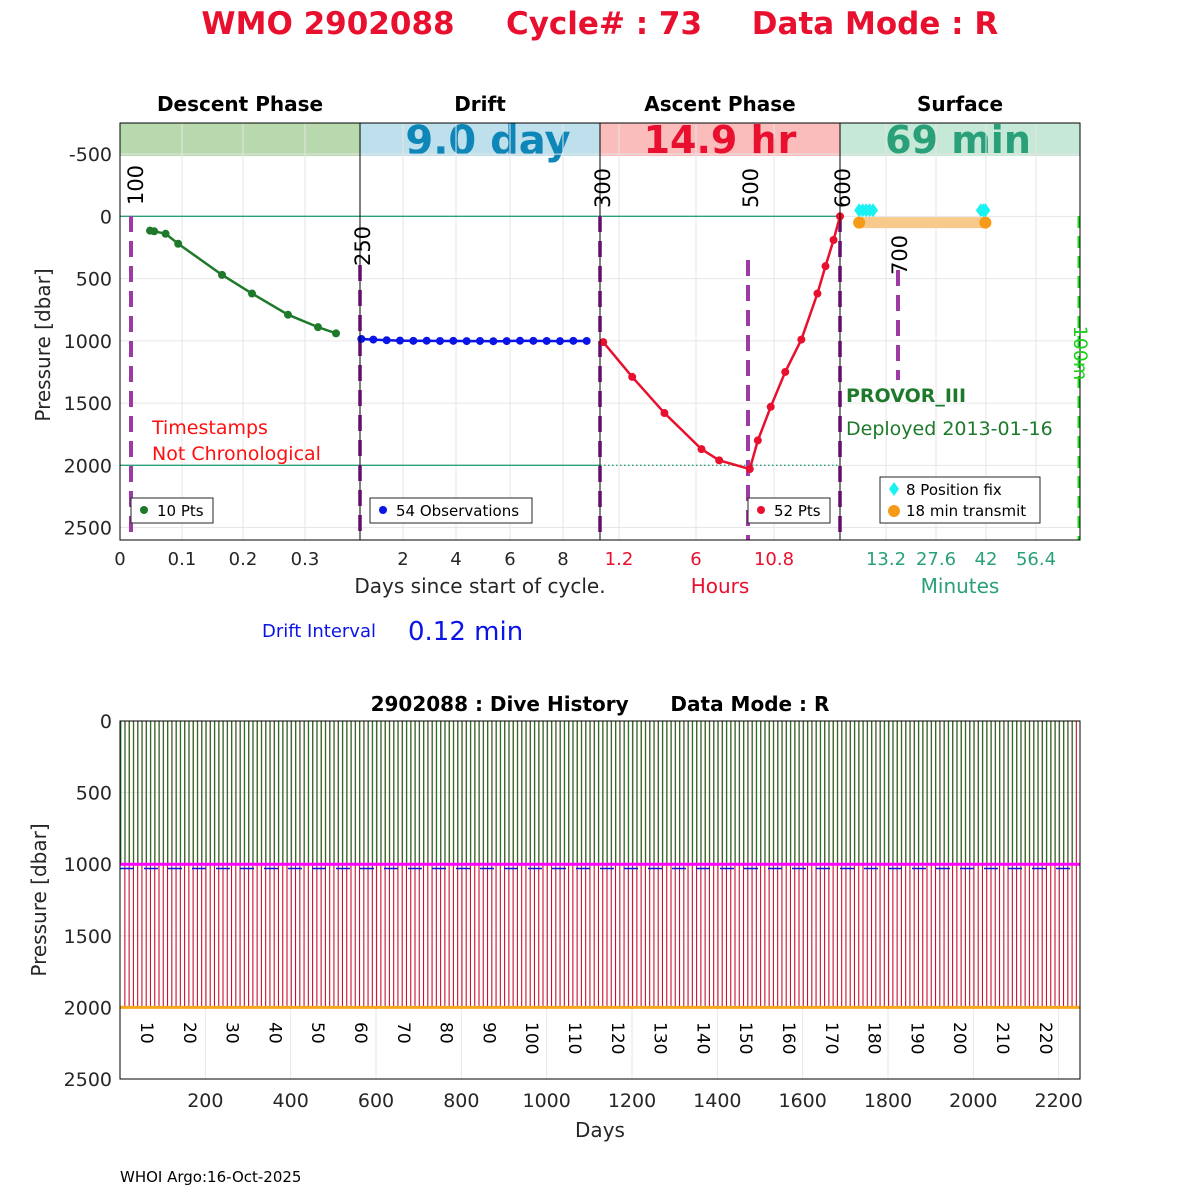 Image resolution: width=1200 pixels, height=1200 pixels. I want to click on bottom-xtick-3: 800, so click(461, 1101).